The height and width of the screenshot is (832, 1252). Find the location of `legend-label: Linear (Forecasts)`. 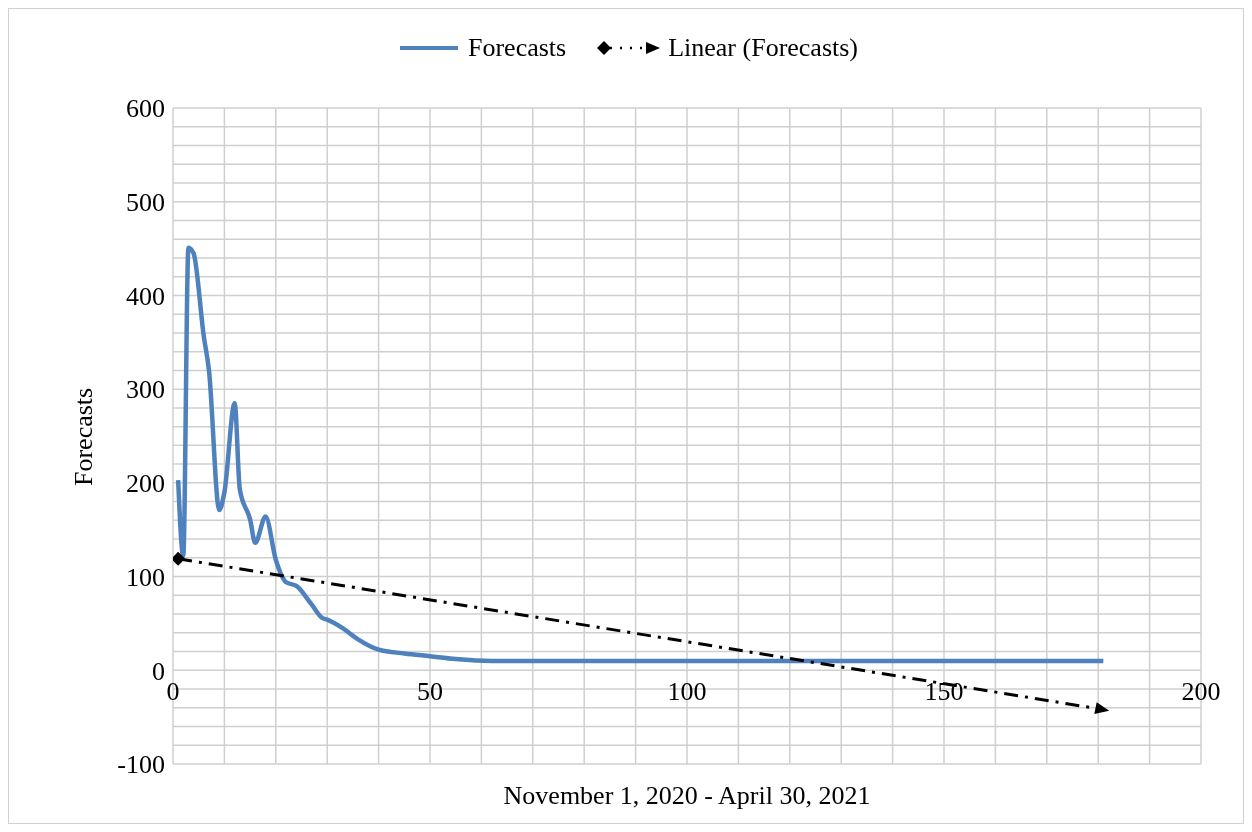

legend-label: Linear (Forecasts) is located at coordinates (763, 48).